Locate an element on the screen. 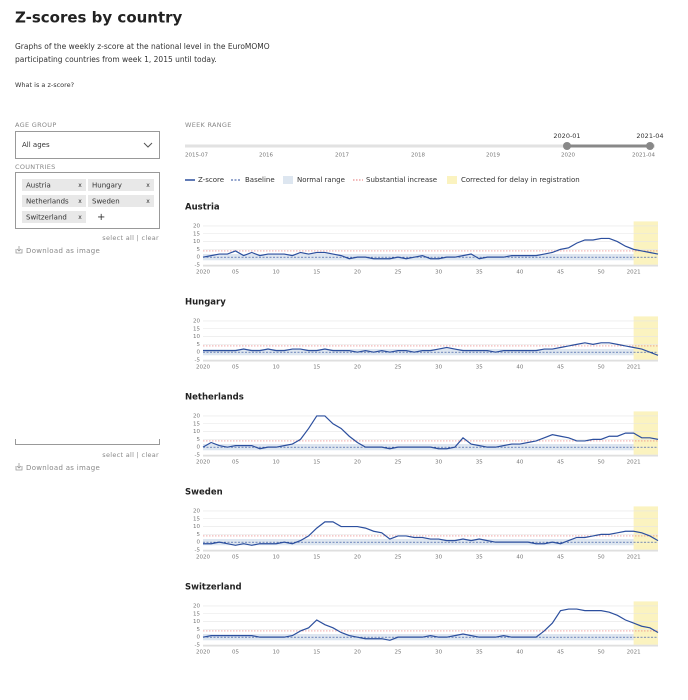 This screenshot has height=700, width=688. chart-title: Sweden is located at coordinates (204, 493).